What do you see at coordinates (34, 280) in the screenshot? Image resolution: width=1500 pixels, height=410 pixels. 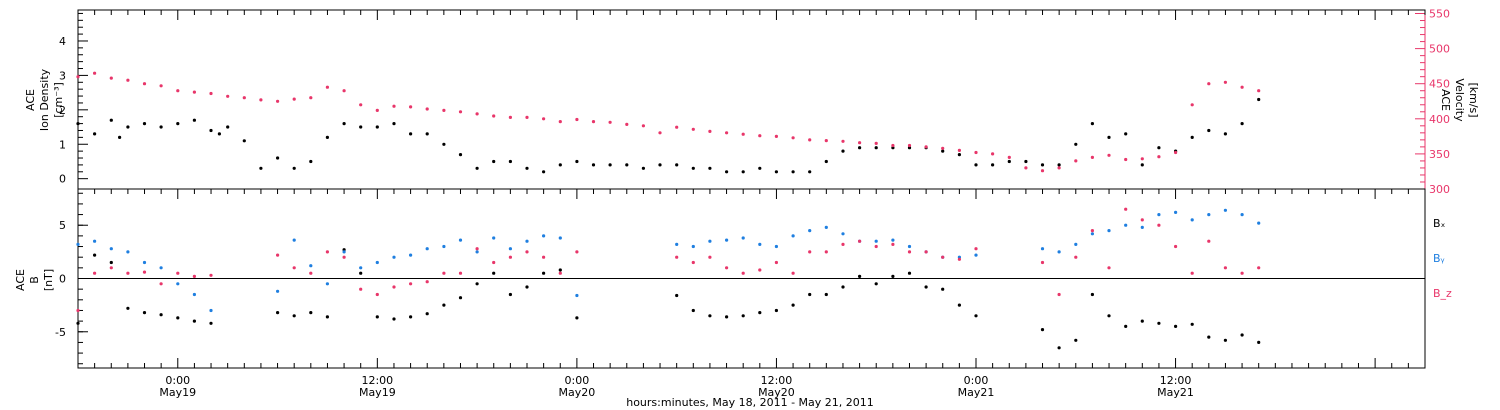 I see `b-axis-label-line2: B` at bounding box center [34, 280].